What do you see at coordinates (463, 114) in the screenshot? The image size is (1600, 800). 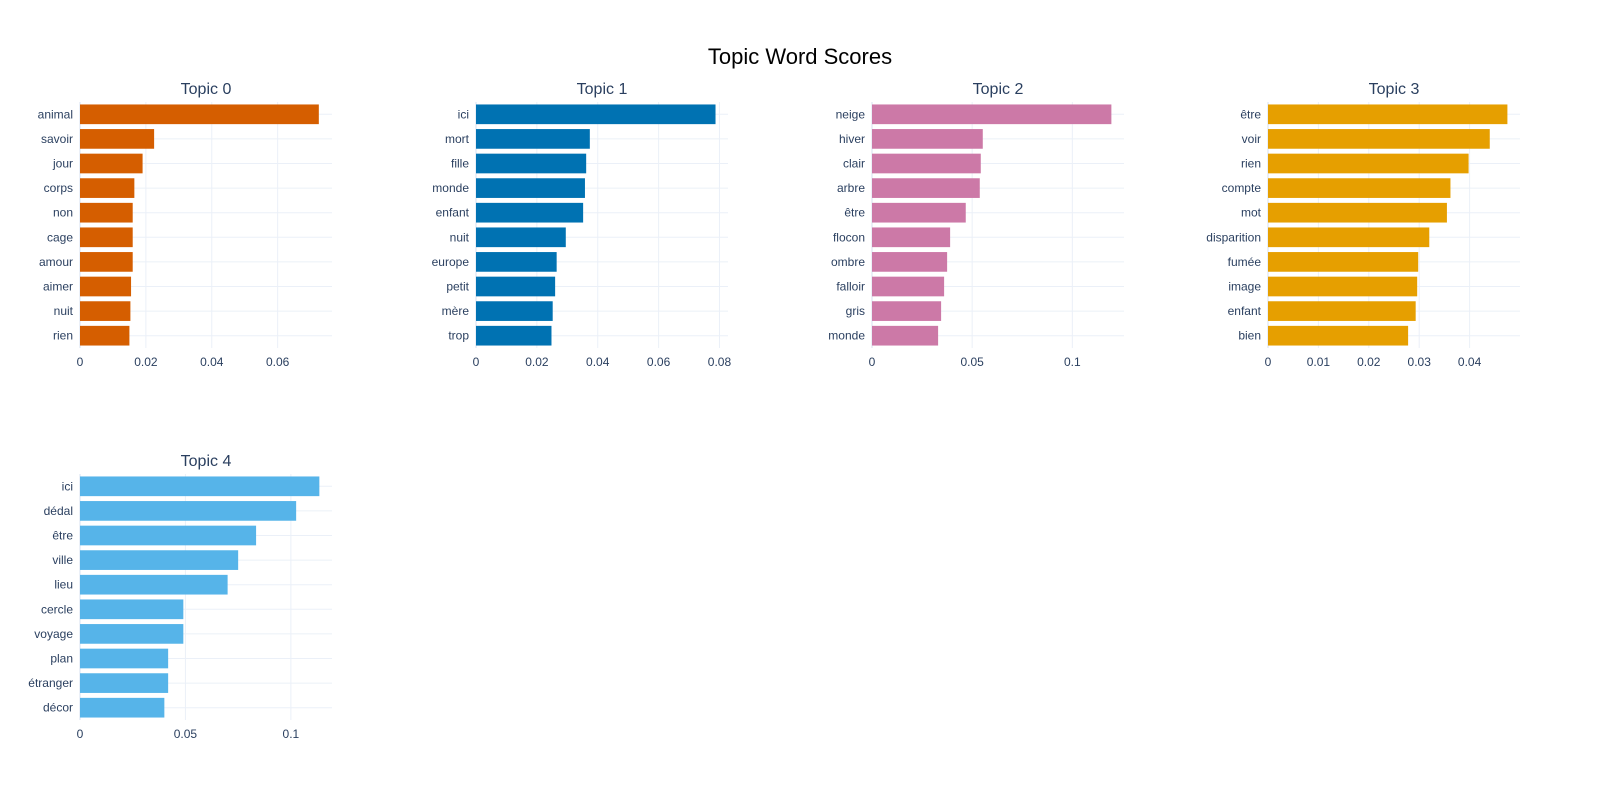 I see `category-label: ici` at bounding box center [463, 114].